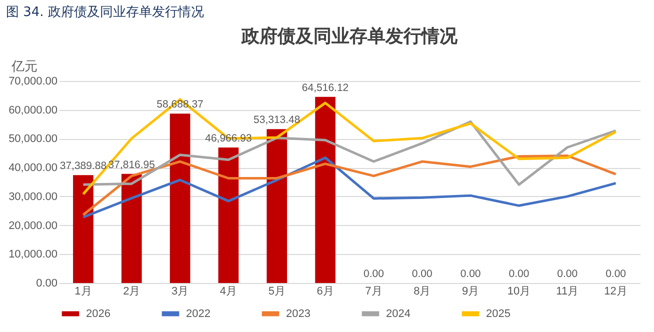  What do you see at coordinates (398, 314) in the screenshot?
I see `legend-label: 2024` at bounding box center [398, 314].